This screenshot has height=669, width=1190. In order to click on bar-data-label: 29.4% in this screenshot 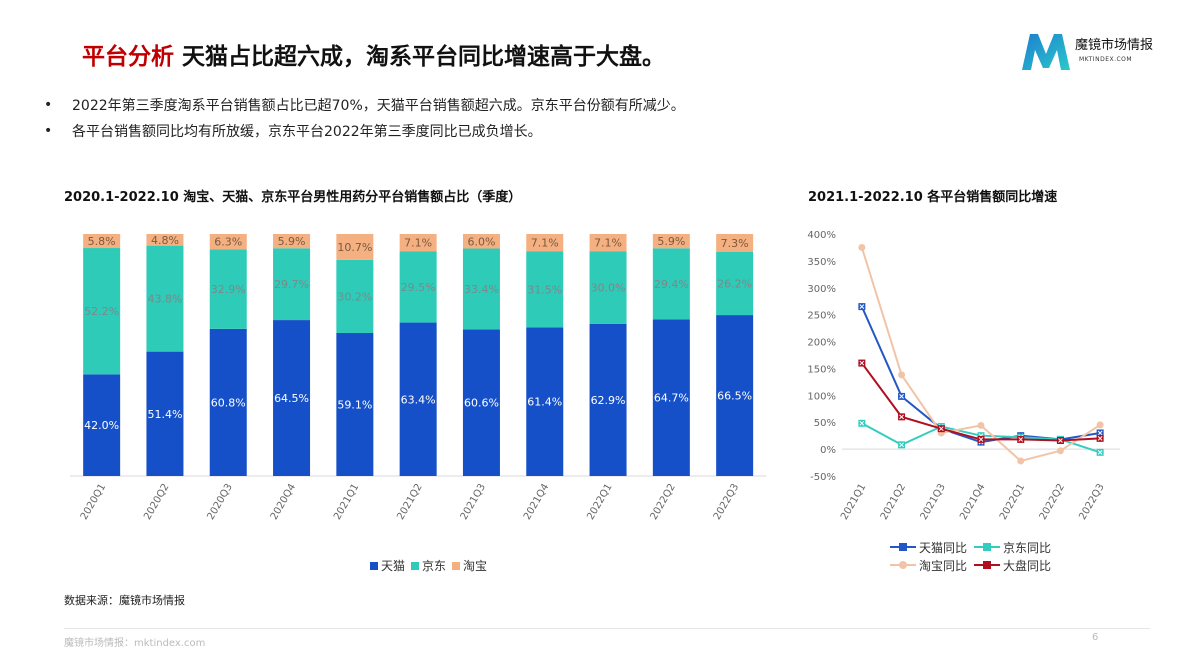, I will do `click(671, 284)`.